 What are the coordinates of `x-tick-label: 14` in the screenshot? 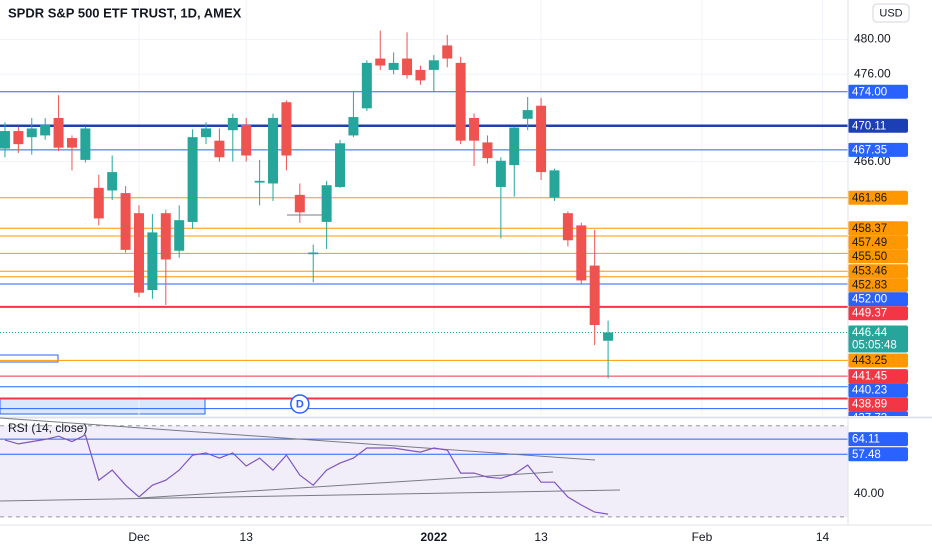 It's located at (823, 537).